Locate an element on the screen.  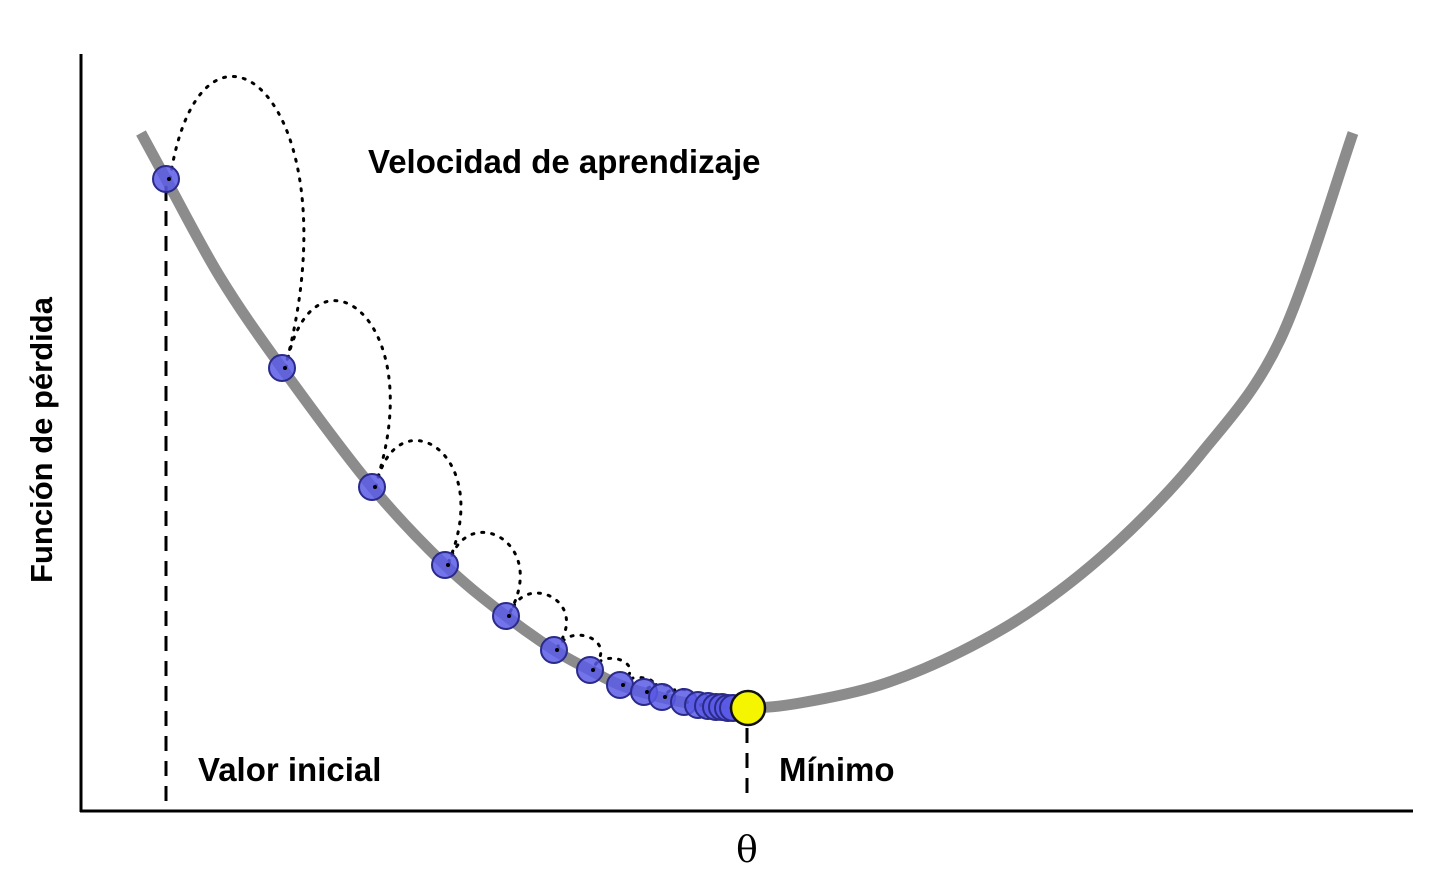
initial-value-label: Valor inicial is located at coordinates (289, 769).